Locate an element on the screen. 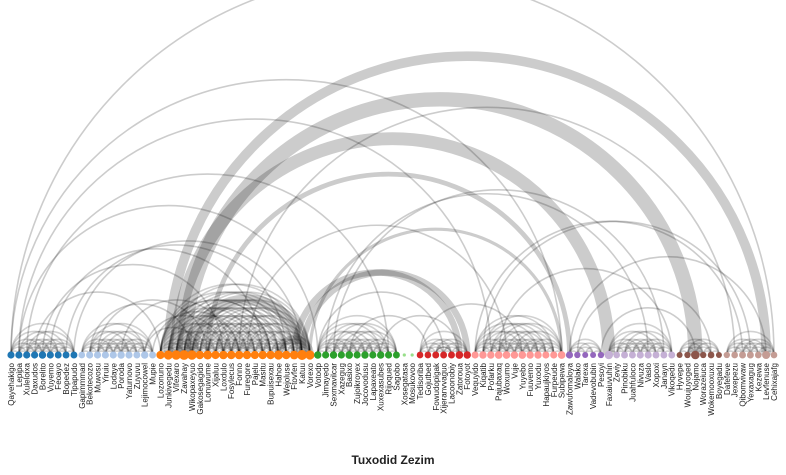 The width and height of the screenshot is (786, 475). node-label: Xuleloixa is located at coordinates (27, 378).